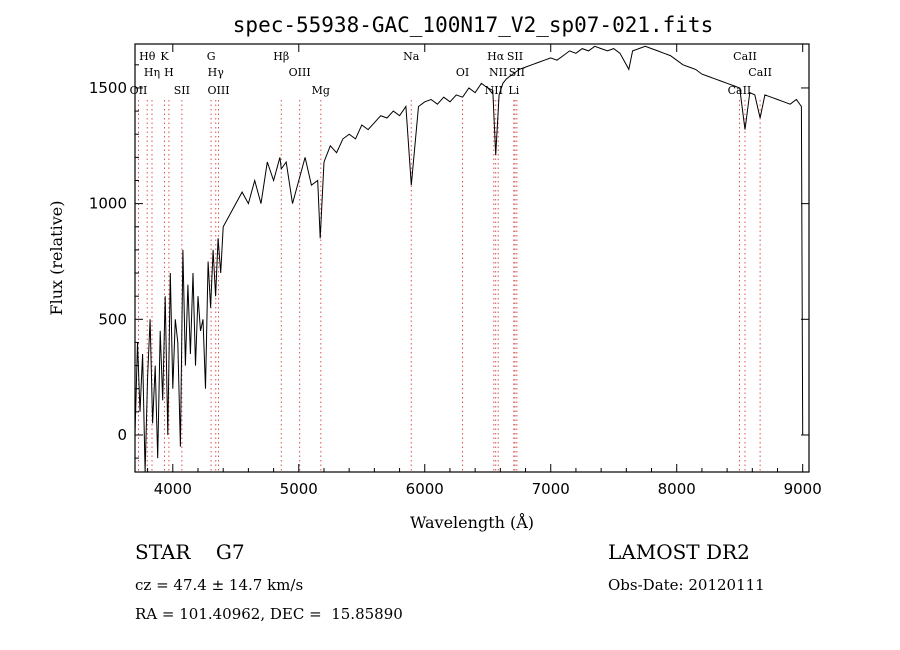  I want to click on observation-date: Obs-Date: 20120111, so click(686, 585).